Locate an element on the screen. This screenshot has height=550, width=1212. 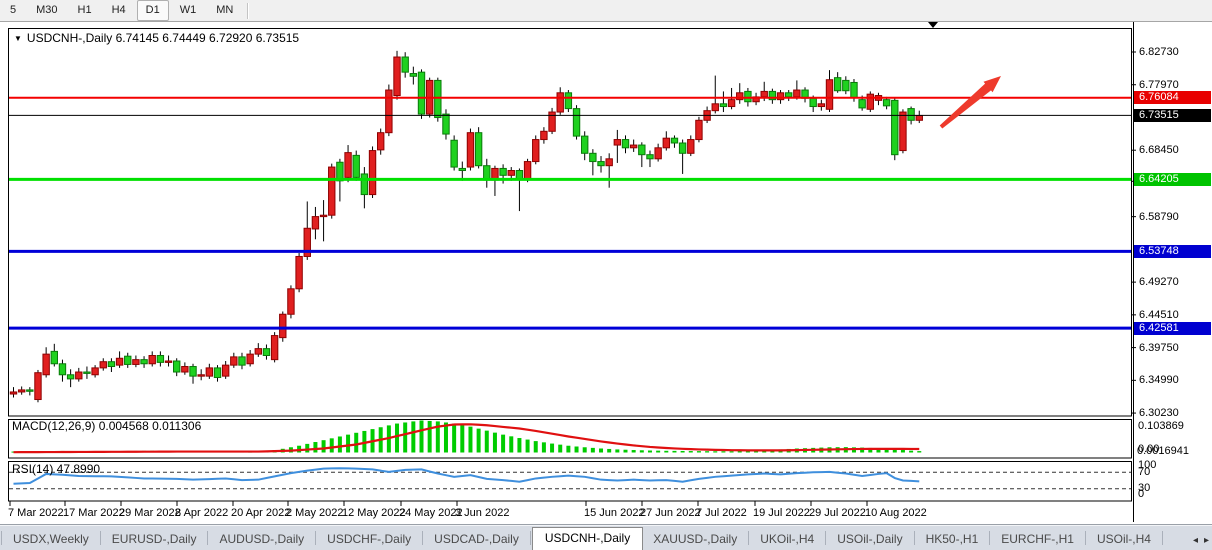
chart-tab-ukoil-h4: UKOil-,H4 is located at coordinates (787, 539).